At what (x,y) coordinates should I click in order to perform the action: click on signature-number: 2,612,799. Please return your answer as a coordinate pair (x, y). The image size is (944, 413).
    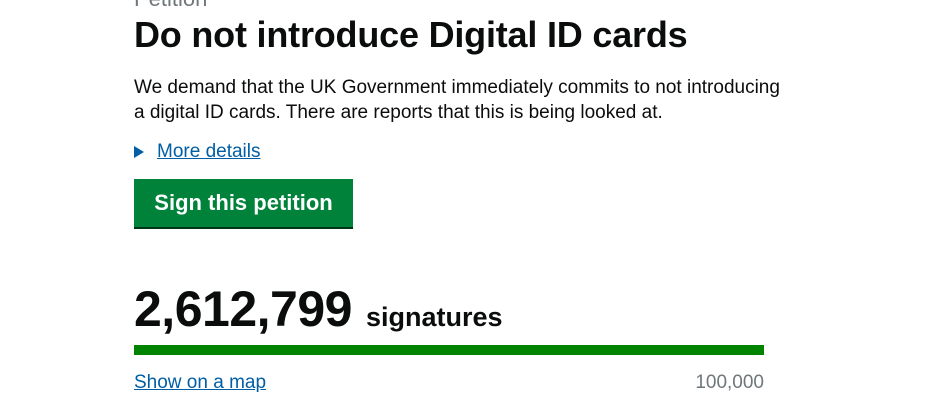
    Looking at the image, I should click on (243, 309).